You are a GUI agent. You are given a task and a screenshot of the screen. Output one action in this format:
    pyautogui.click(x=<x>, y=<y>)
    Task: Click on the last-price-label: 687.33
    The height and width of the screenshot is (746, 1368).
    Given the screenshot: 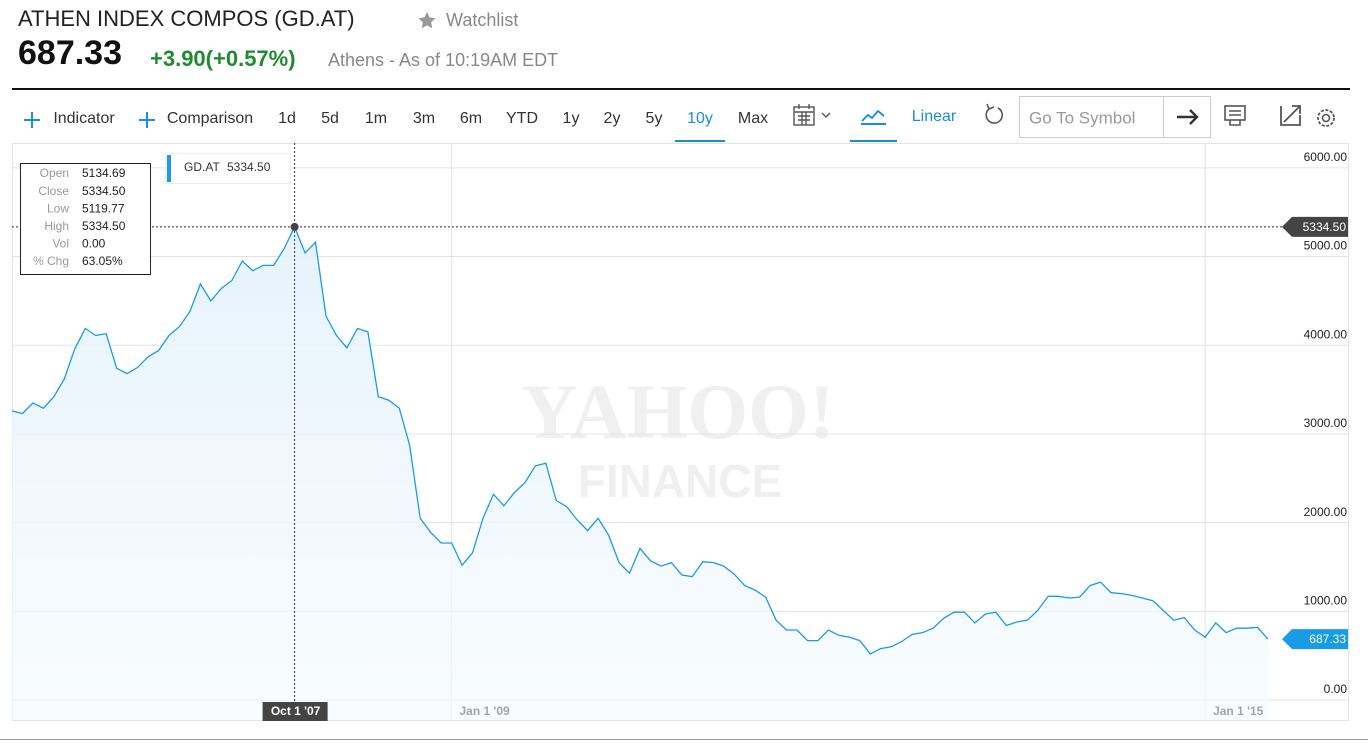 What is the action you would take?
    pyautogui.click(x=1327, y=639)
    